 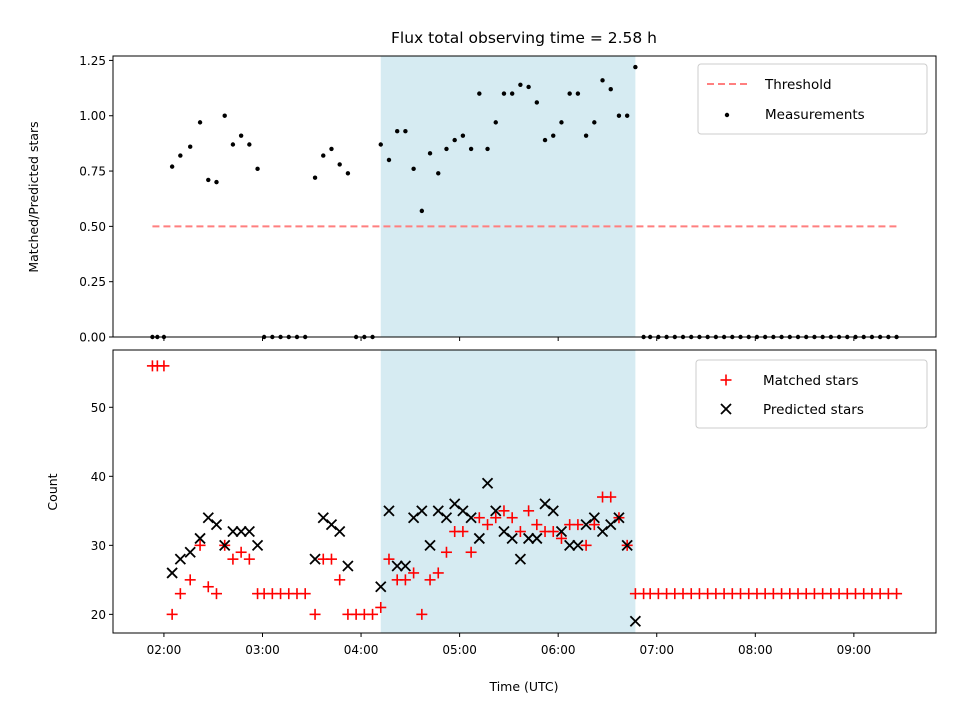 What do you see at coordinates (811, 381) in the screenshot?
I see `legend-matched-label: Matched stars` at bounding box center [811, 381].